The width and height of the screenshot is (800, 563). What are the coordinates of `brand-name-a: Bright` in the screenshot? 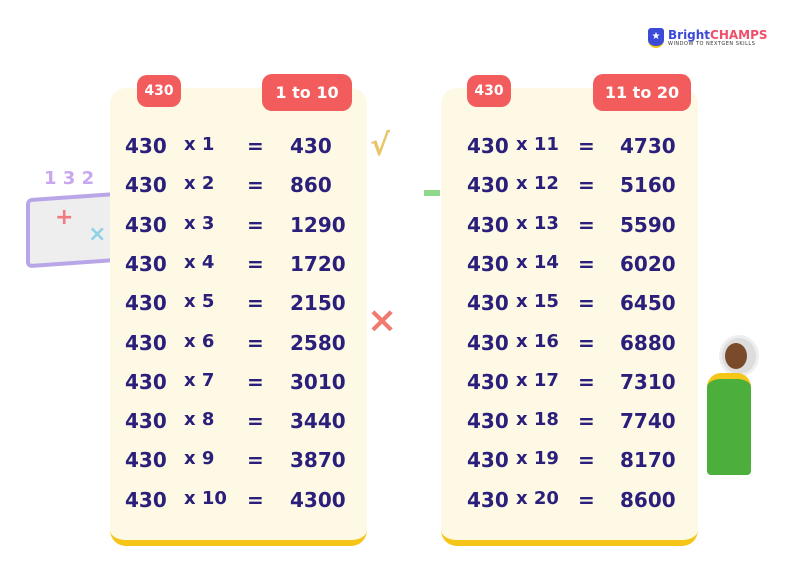 It's located at (689, 35).